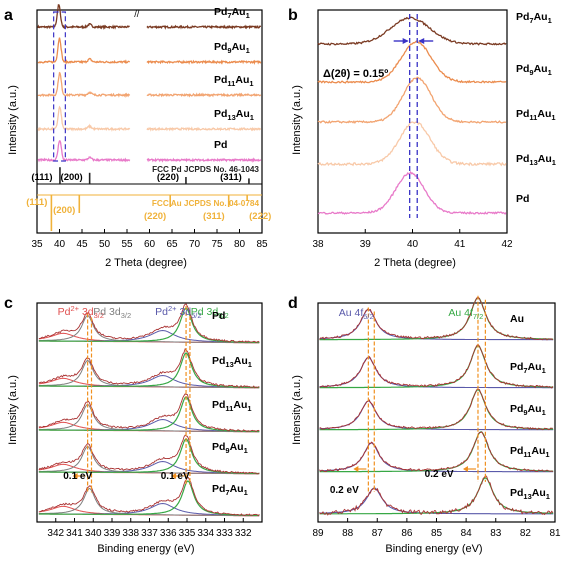 The width and height of the screenshot is (565, 562). I want to click on panel-c-component-label: Pd 3d5/2, so click(210, 313).